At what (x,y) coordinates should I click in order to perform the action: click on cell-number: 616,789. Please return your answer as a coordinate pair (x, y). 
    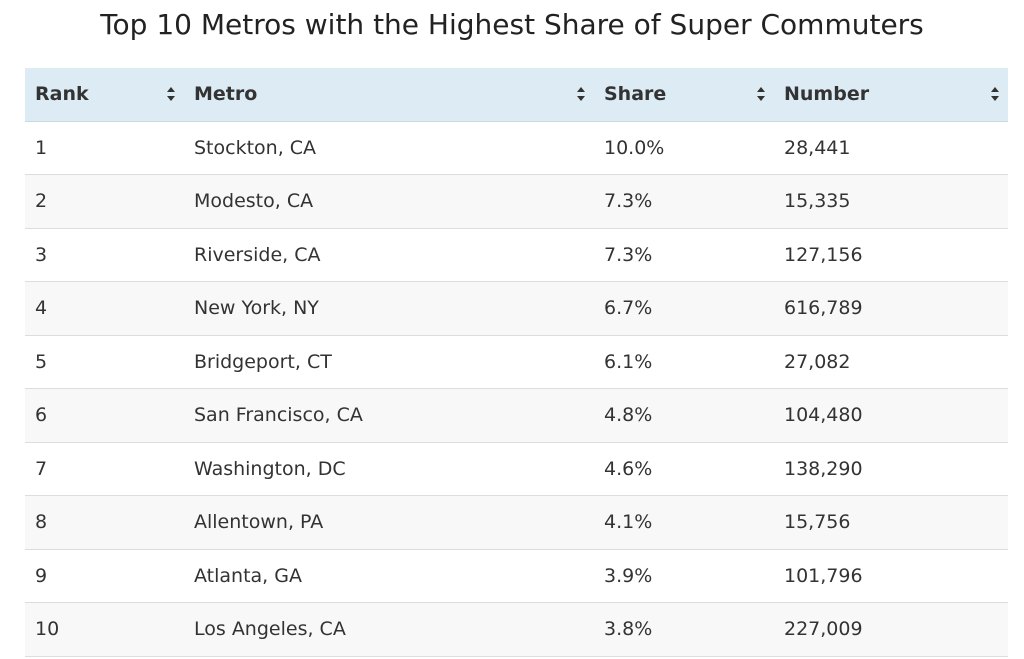
    Looking at the image, I should click on (823, 308).